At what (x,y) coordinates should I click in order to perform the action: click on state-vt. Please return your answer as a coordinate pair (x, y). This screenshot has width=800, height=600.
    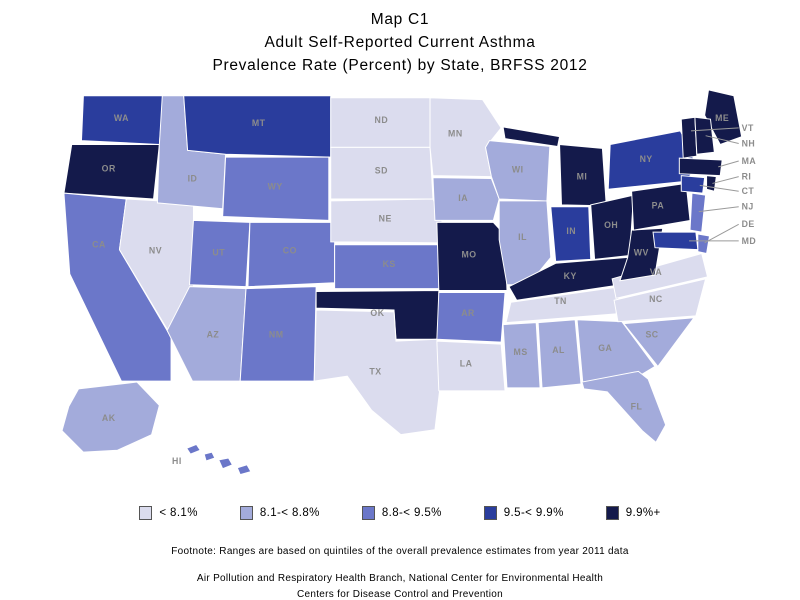
    Looking at the image, I should click on (689, 137).